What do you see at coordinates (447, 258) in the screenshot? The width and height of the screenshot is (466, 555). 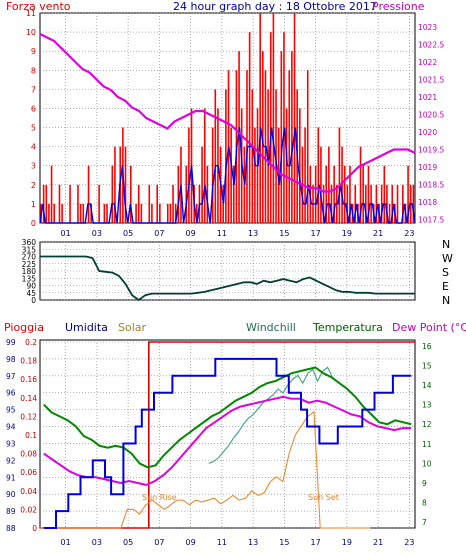 I see `compass-label: W` at bounding box center [447, 258].